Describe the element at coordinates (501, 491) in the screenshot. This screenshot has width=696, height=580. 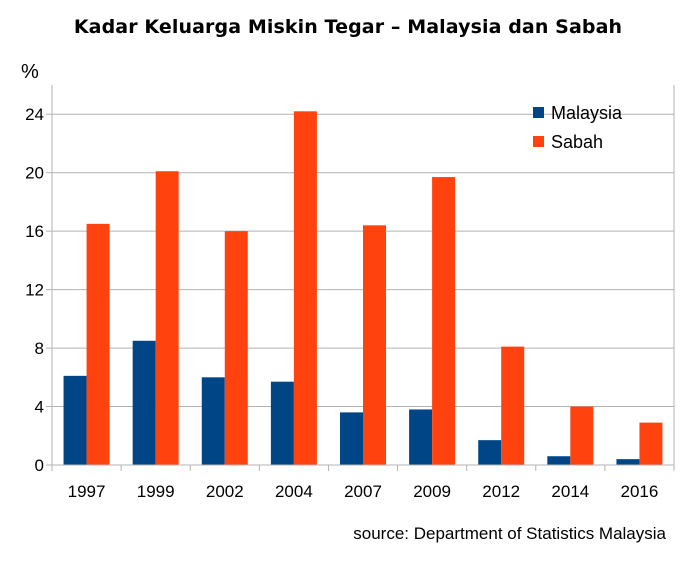
I see `x-tick-label: 2012` at that location.